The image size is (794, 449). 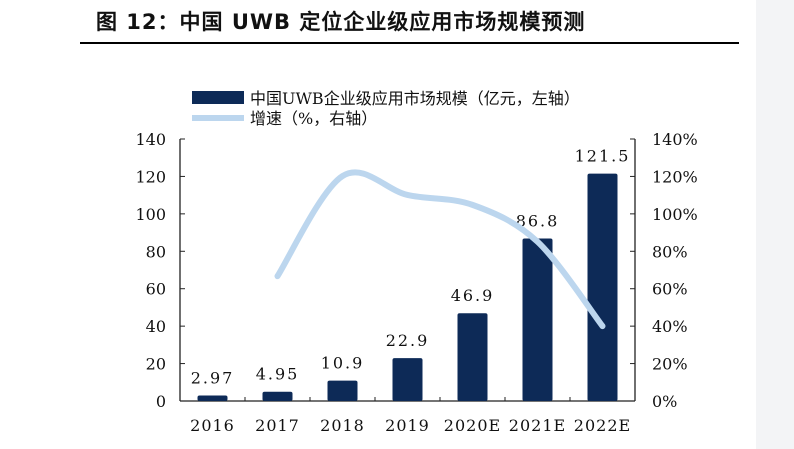 I want to click on right-tick-label: 20%, so click(x=670, y=364).